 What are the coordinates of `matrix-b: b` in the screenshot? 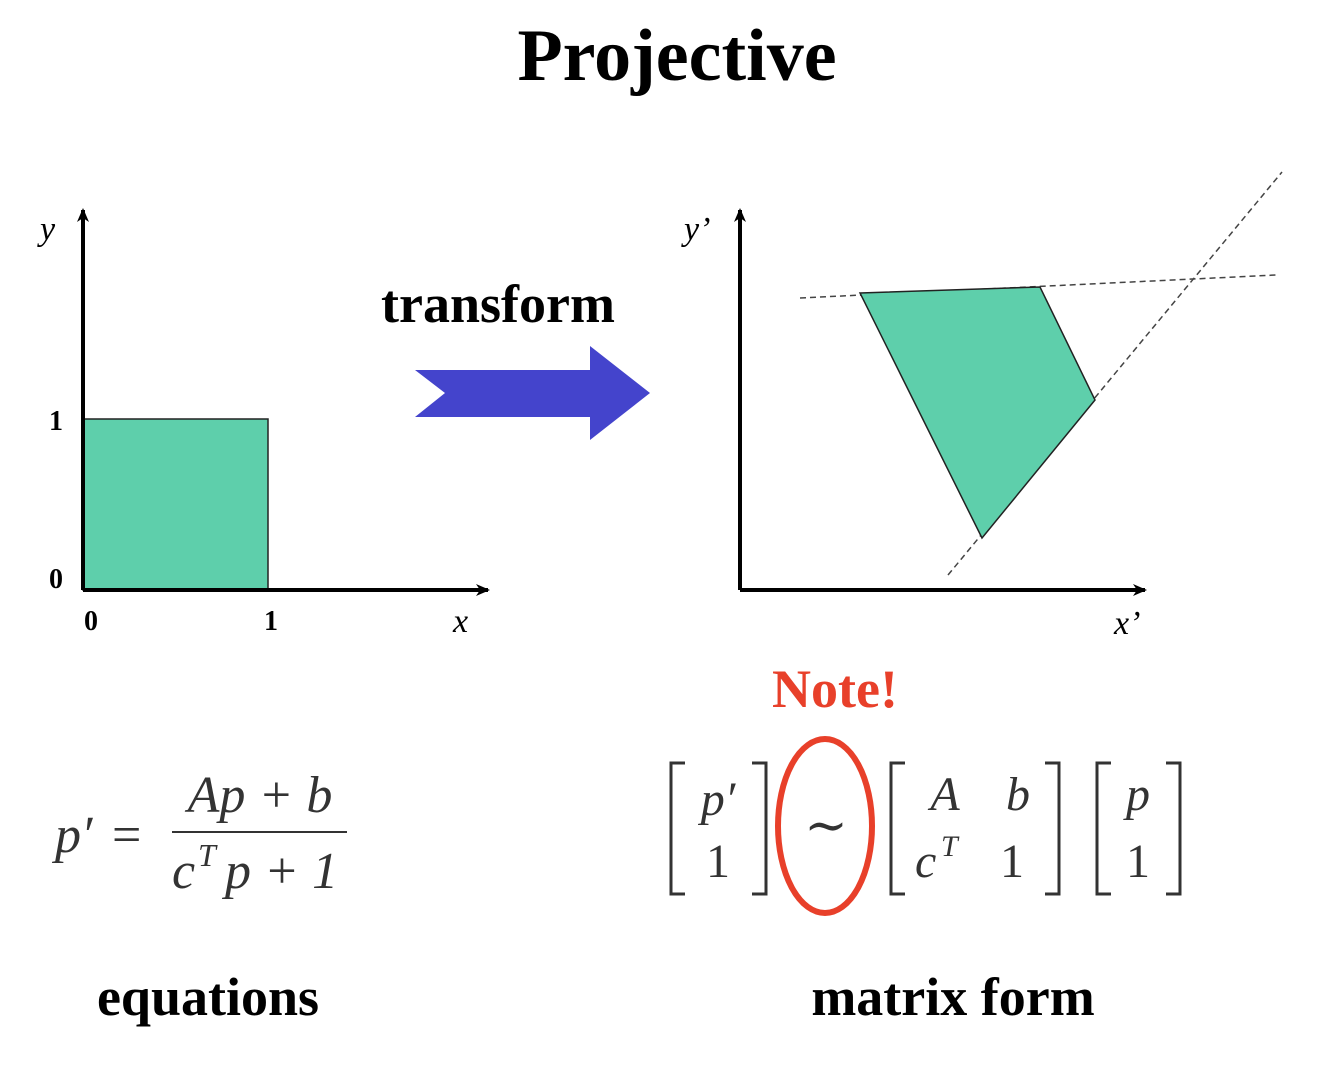 It's located at (1018, 794).